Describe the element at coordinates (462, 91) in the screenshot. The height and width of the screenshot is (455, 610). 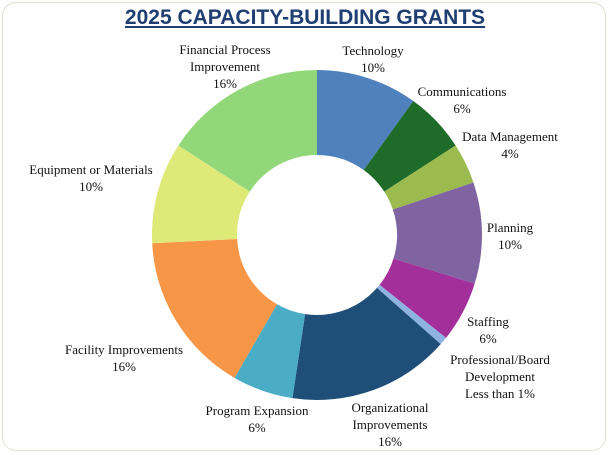
I see `category-name: Communications` at that location.